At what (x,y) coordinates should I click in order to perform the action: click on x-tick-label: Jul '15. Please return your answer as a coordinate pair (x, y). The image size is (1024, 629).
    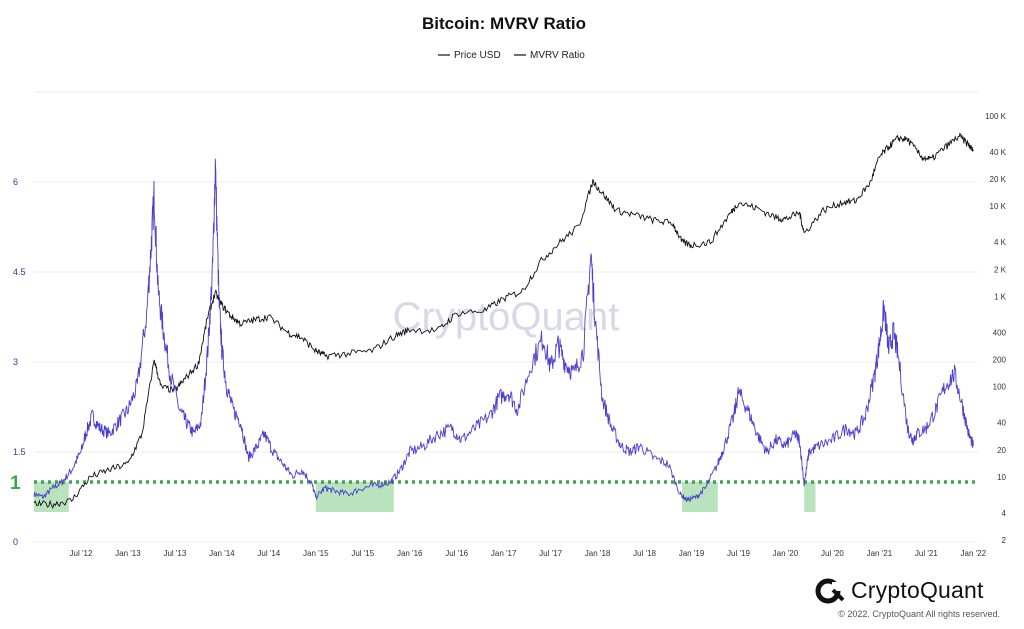
    Looking at the image, I should click on (362, 553).